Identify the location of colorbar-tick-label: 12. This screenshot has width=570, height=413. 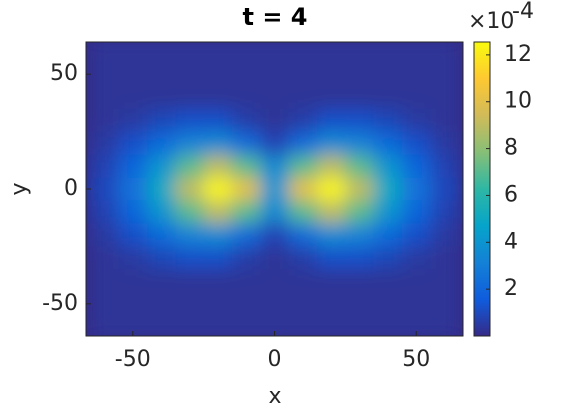
(518, 54).